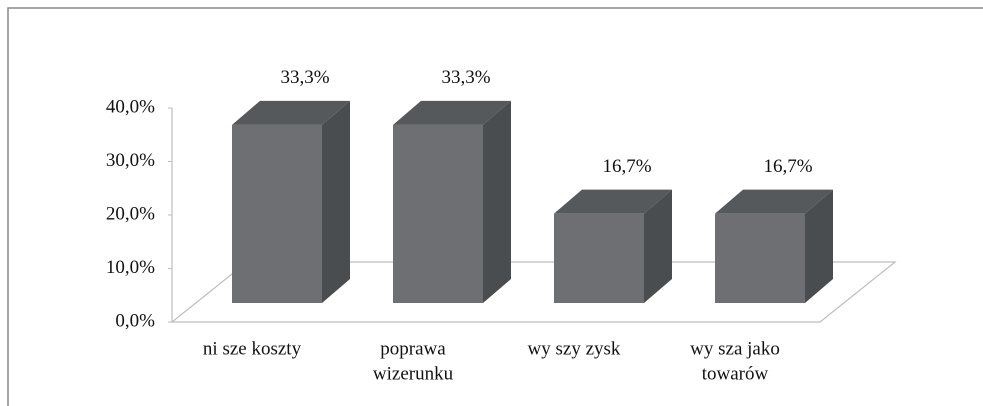  What do you see at coordinates (130, 106) in the screenshot?
I see `y-tick-label: 40,0%` at bounding box center [130, 106].